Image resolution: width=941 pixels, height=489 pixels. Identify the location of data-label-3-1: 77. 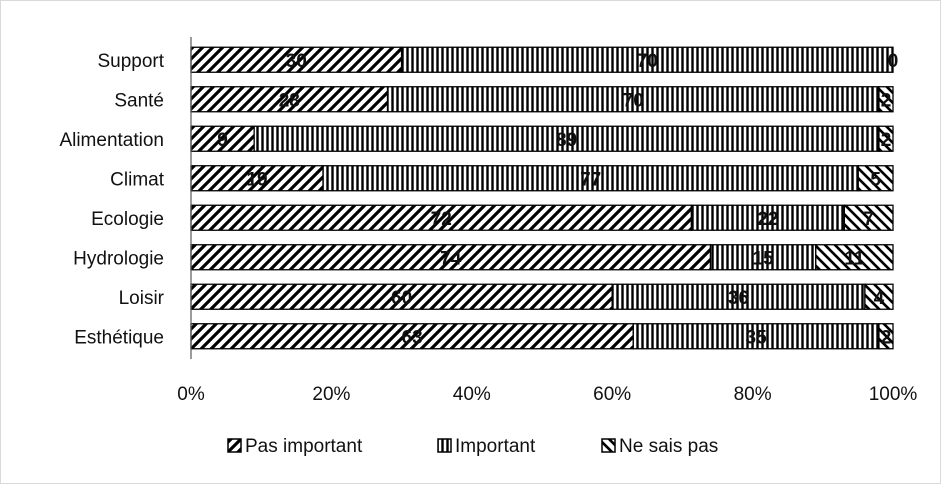
(590, 179).